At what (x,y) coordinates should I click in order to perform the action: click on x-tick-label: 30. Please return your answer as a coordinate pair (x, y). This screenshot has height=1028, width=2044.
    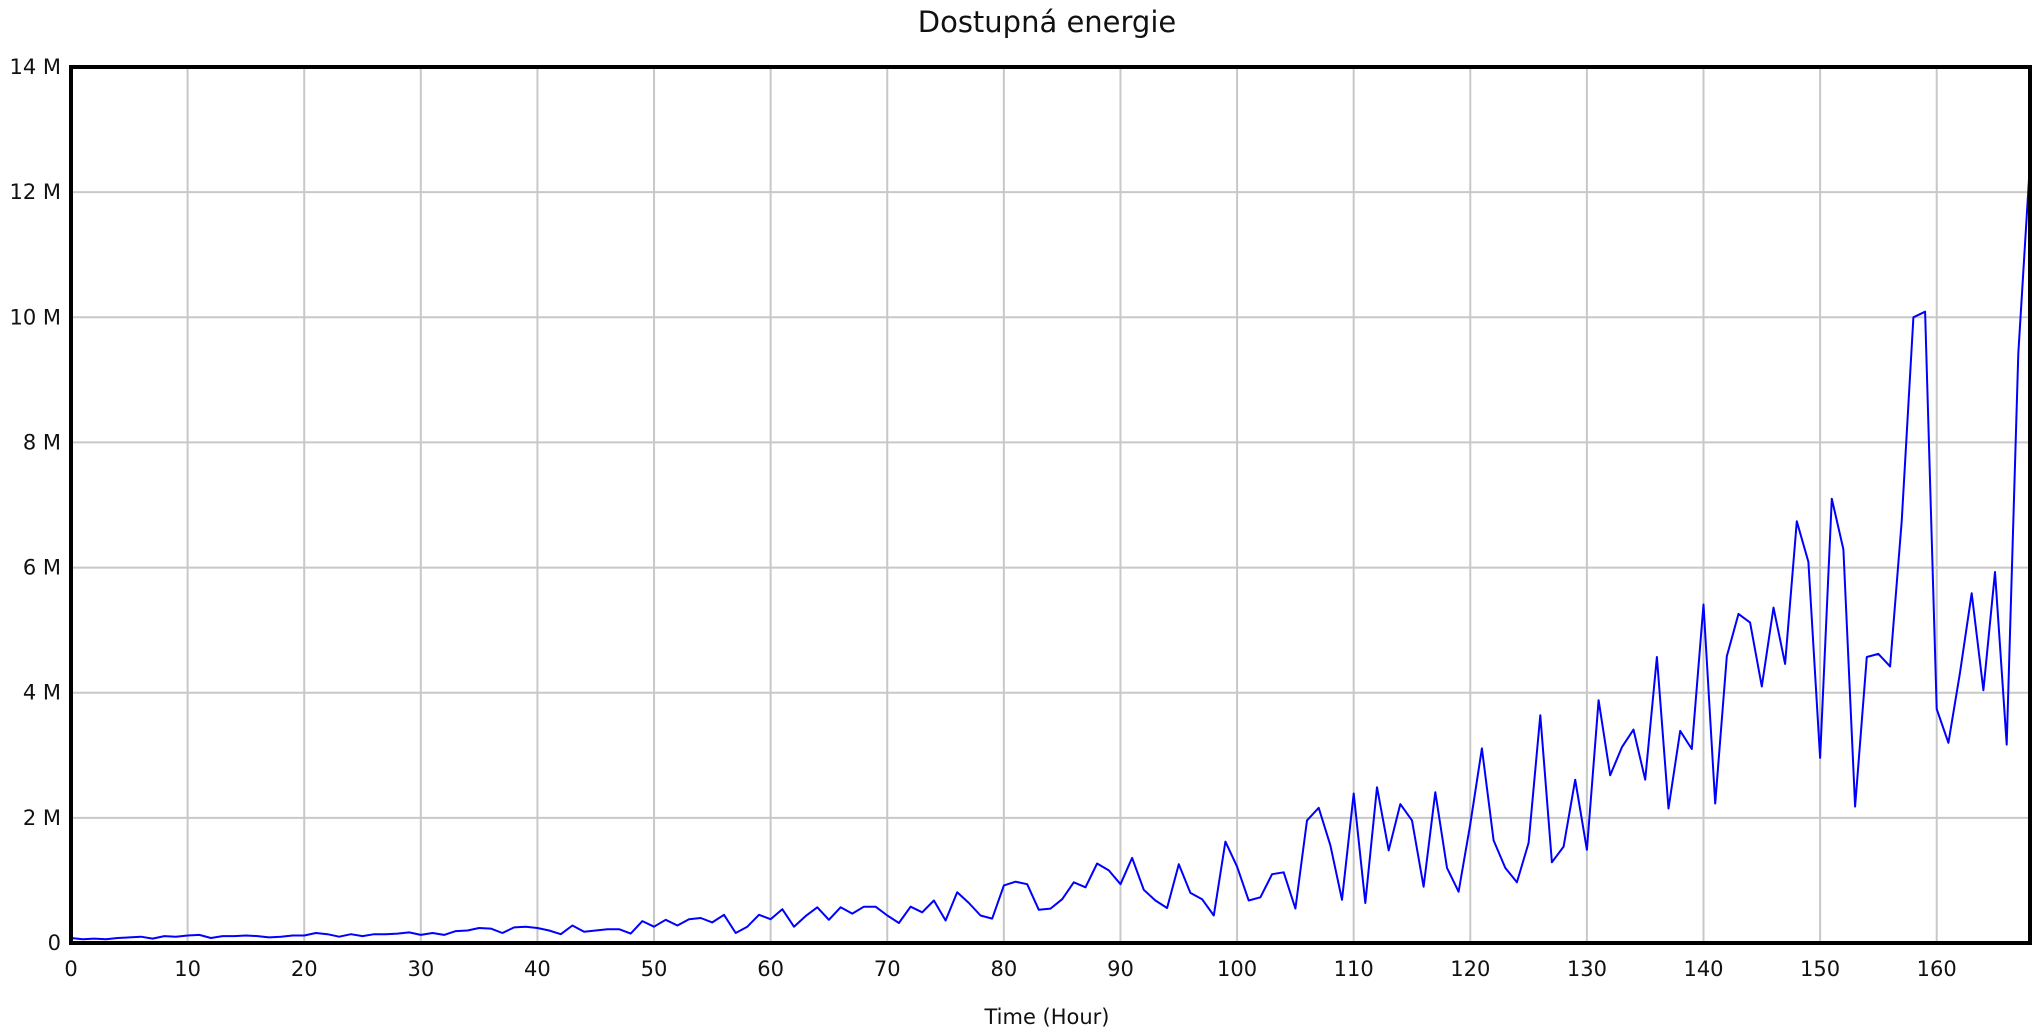
    Looking at the image, I should click on (420, 969).